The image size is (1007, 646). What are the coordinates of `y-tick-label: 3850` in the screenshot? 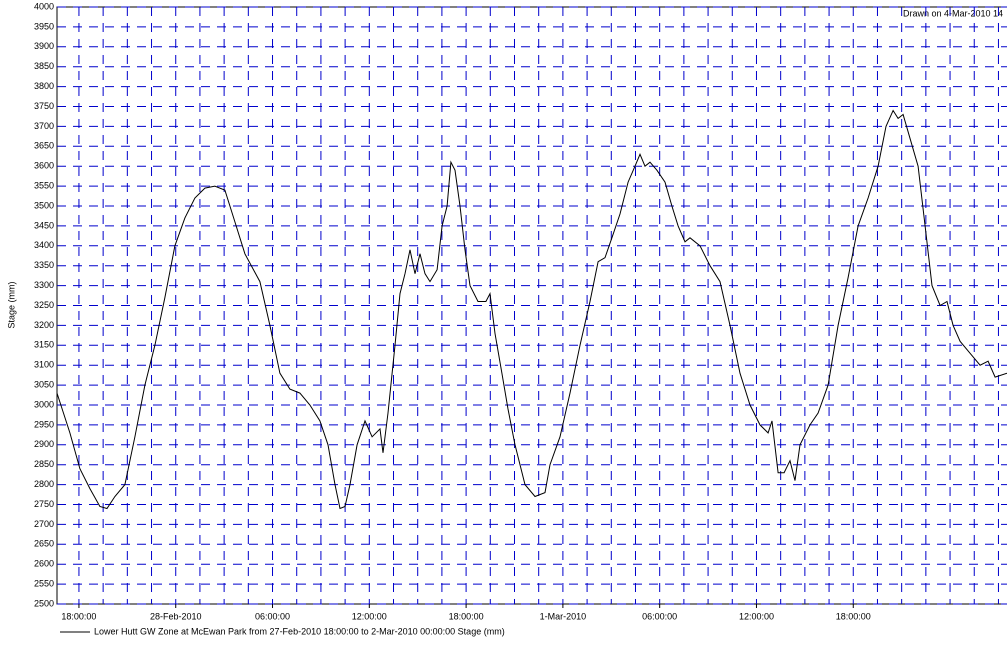 It's located at (44, 66).